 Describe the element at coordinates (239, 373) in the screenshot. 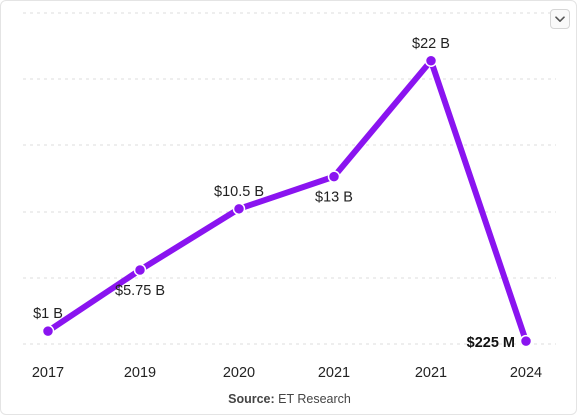

I see `x-tick-label: 2020` at that location.